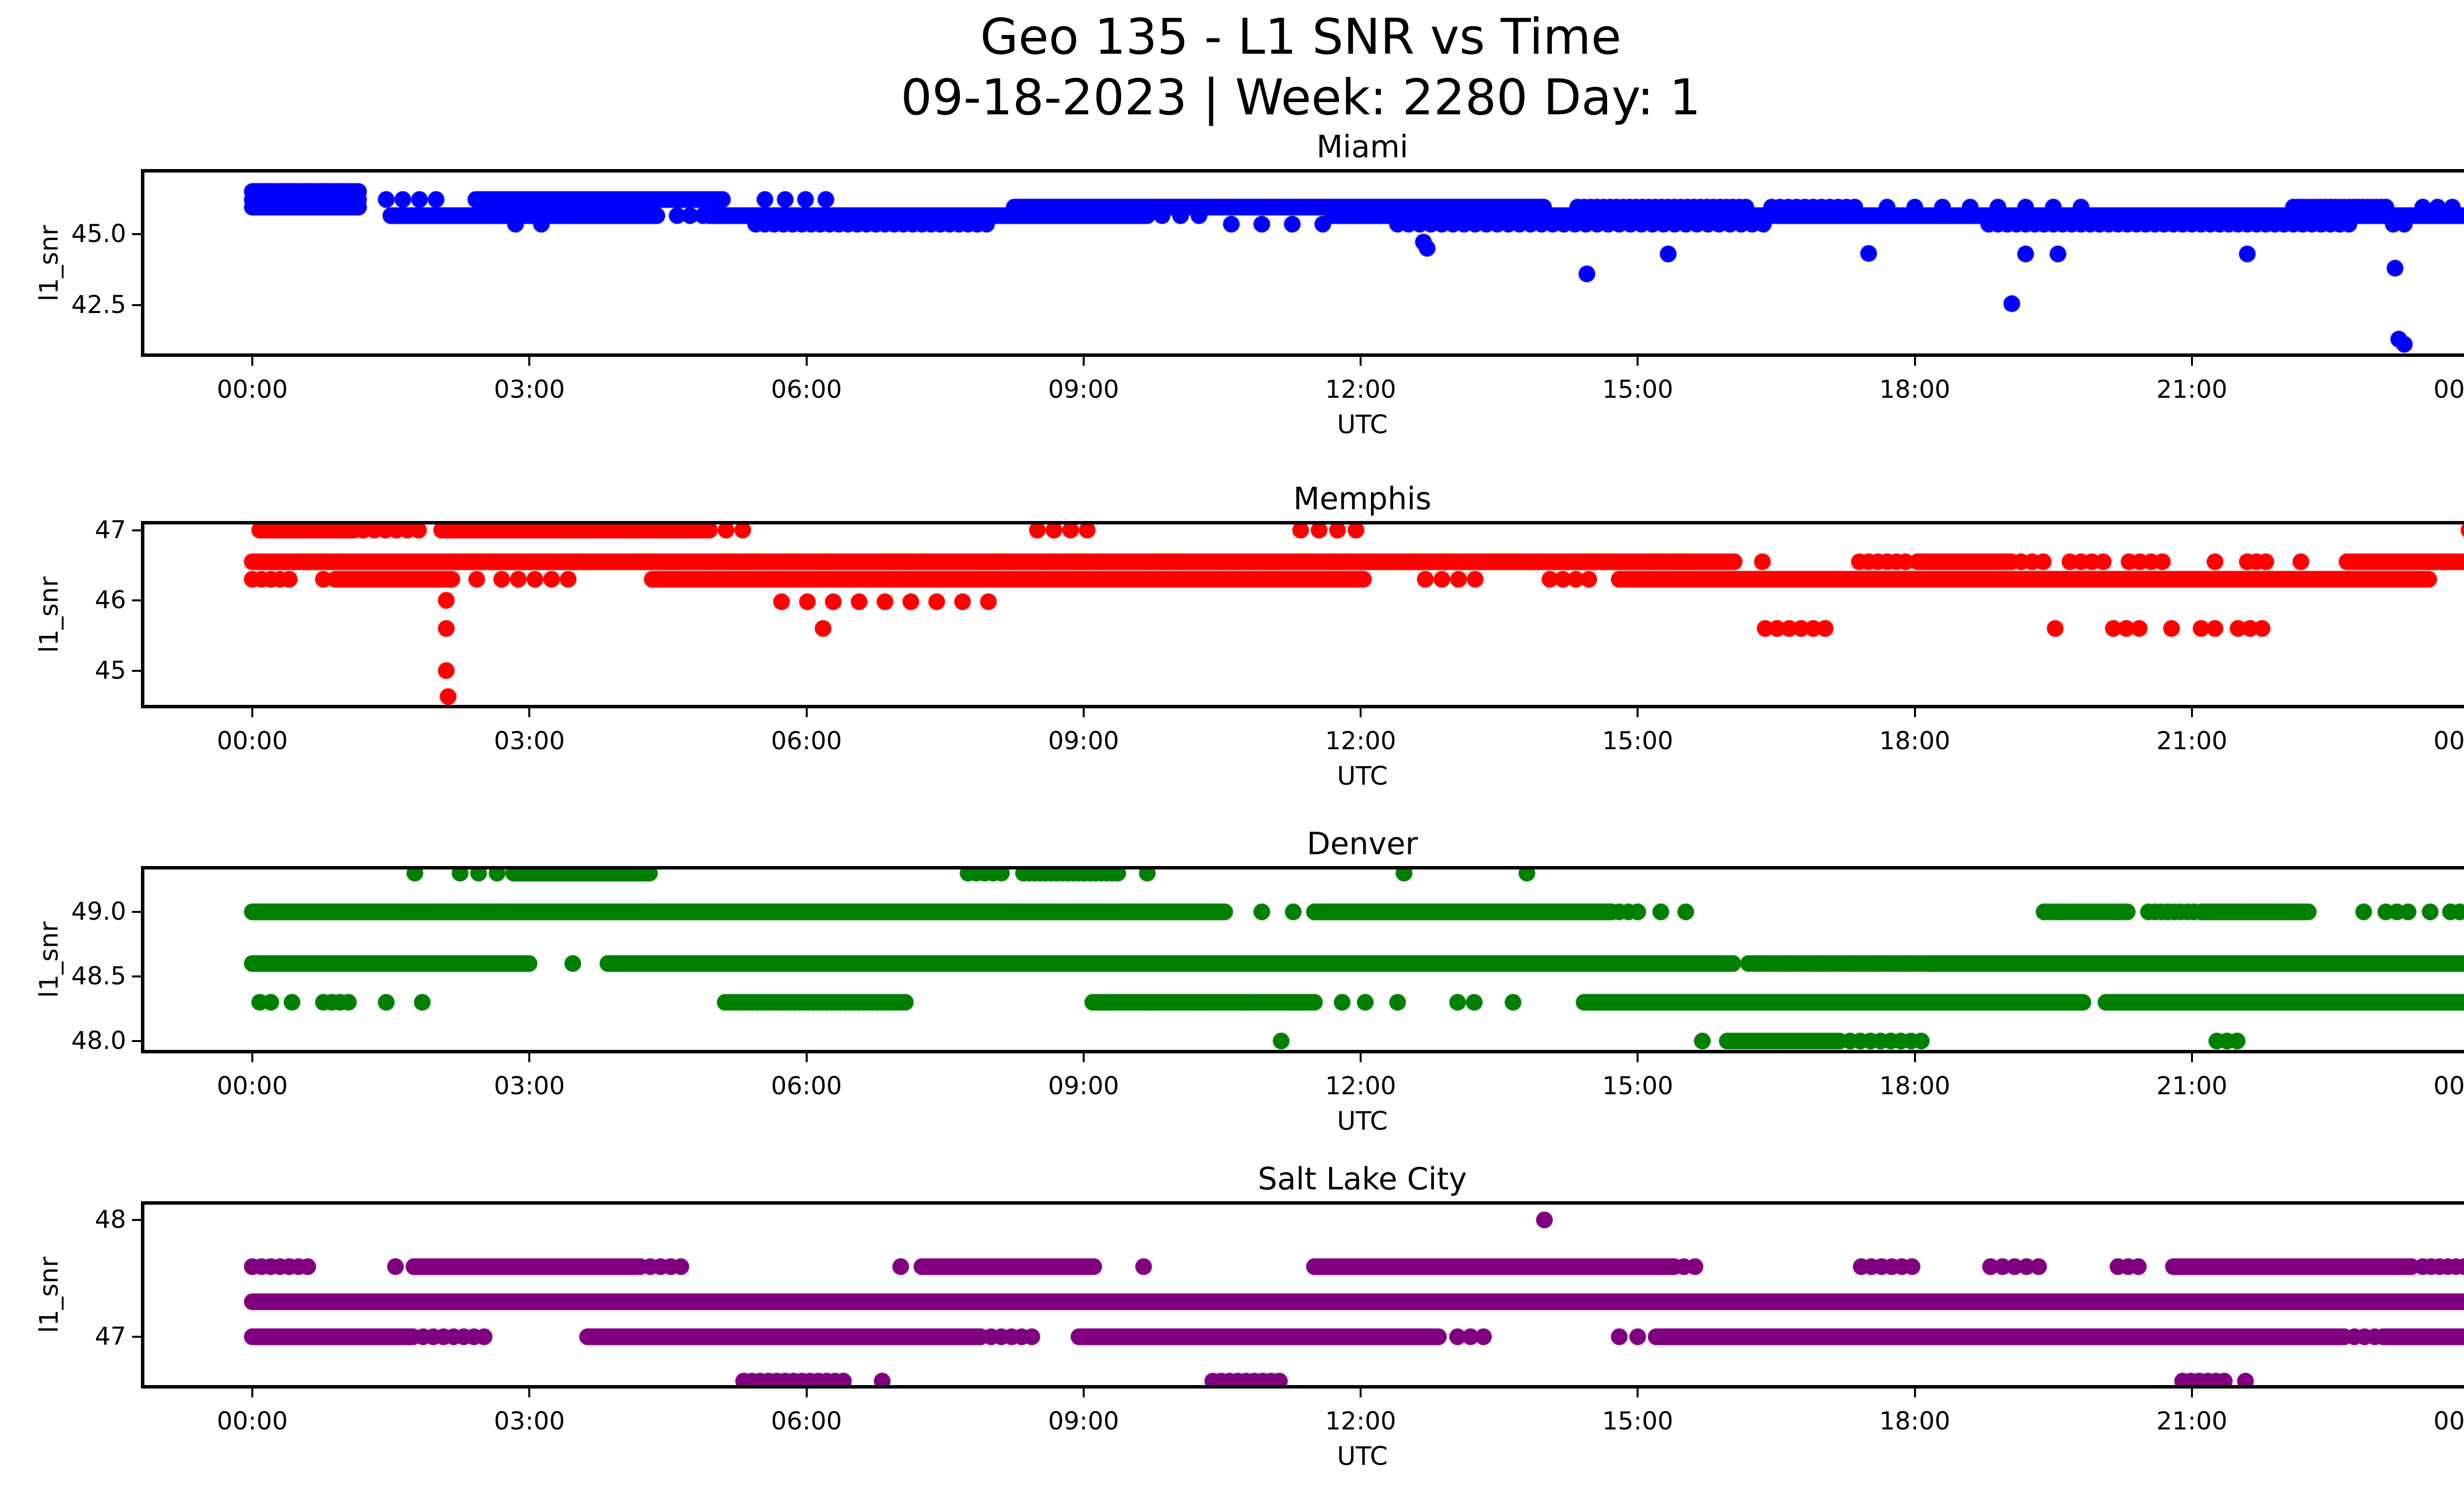 This screenshot has width=2464, height=1495. Describe the element at coordinates (1362, 499) in the screenshot. I see `subplot-title: Memphis` at that location.